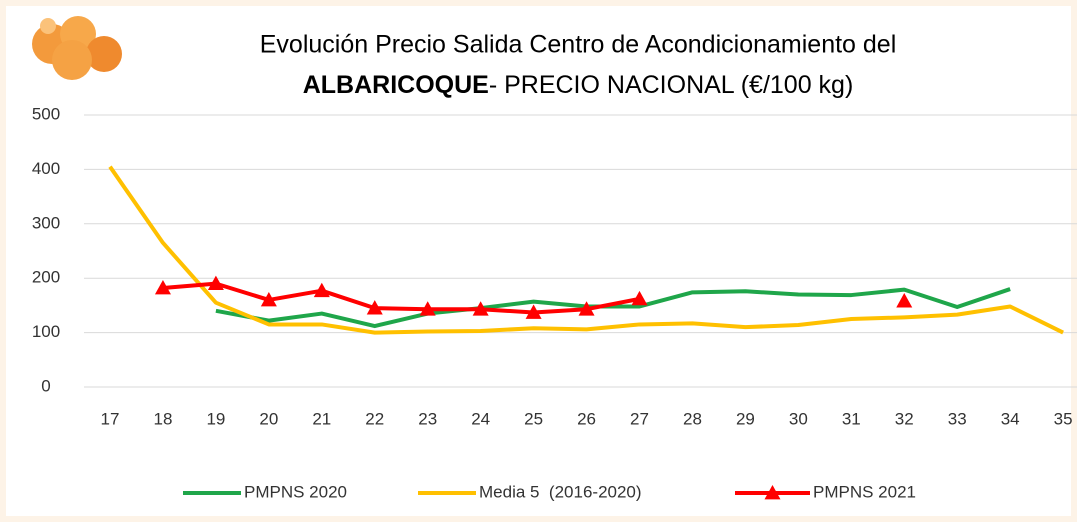  Describe the element at coordinates (295, 491) in the screenshot. I see `legend-label: PMPNS 2020` at that location.